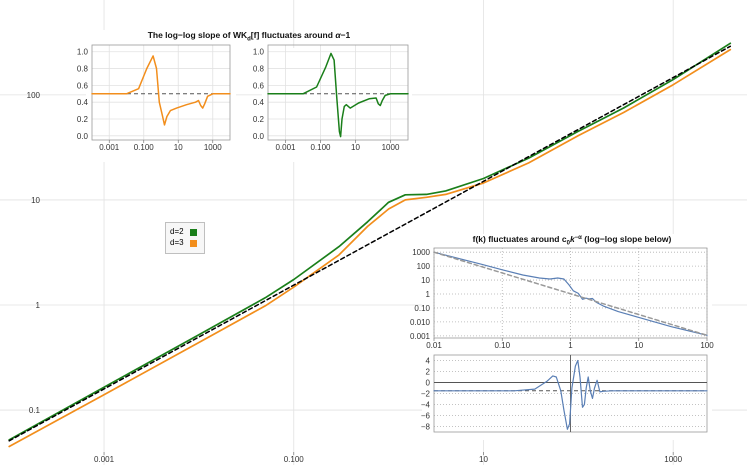  I want to click on legend-swatch-d3, so click(193, 243).